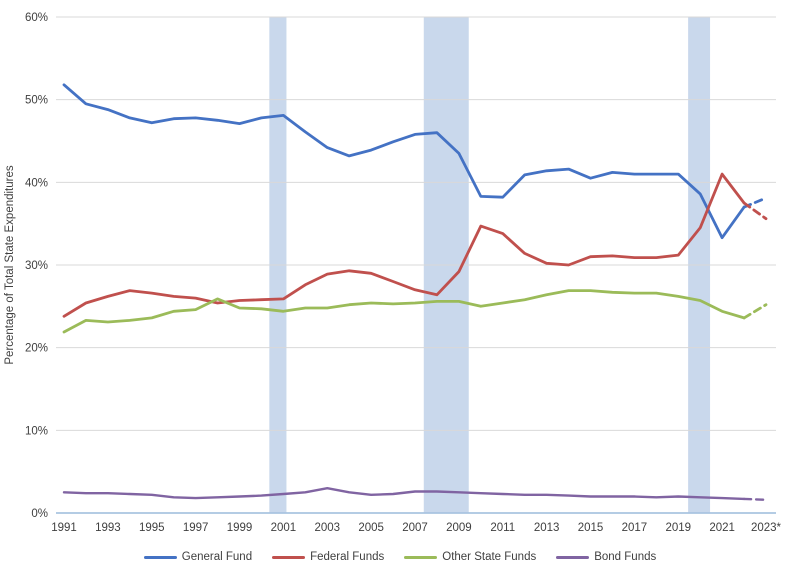  Describe the element at coordinates (64, 528) in the screenshot. I see `x-tick-label: 1991` at that location.